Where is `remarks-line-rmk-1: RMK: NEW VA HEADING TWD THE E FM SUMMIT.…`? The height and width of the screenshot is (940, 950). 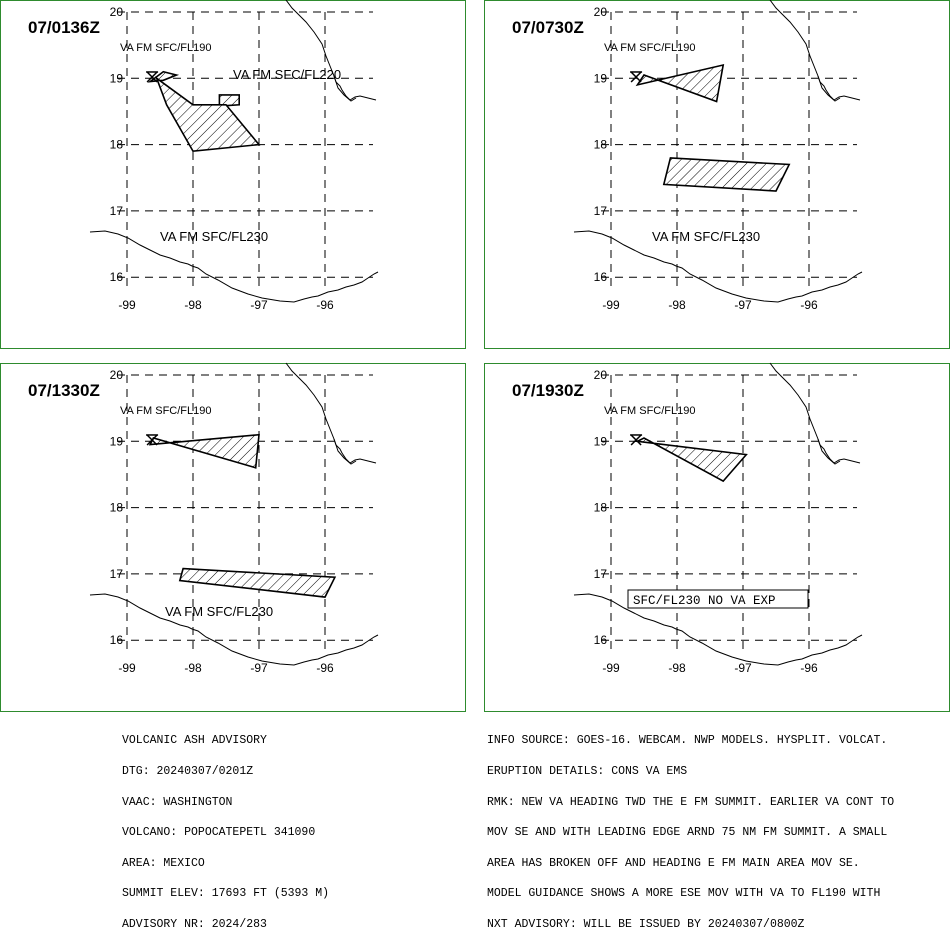
remarks-line-rmk-1: RMK: NEW VA HEADING TWD THE E FM SUMMIT.… is located at coordinates (691, 802).